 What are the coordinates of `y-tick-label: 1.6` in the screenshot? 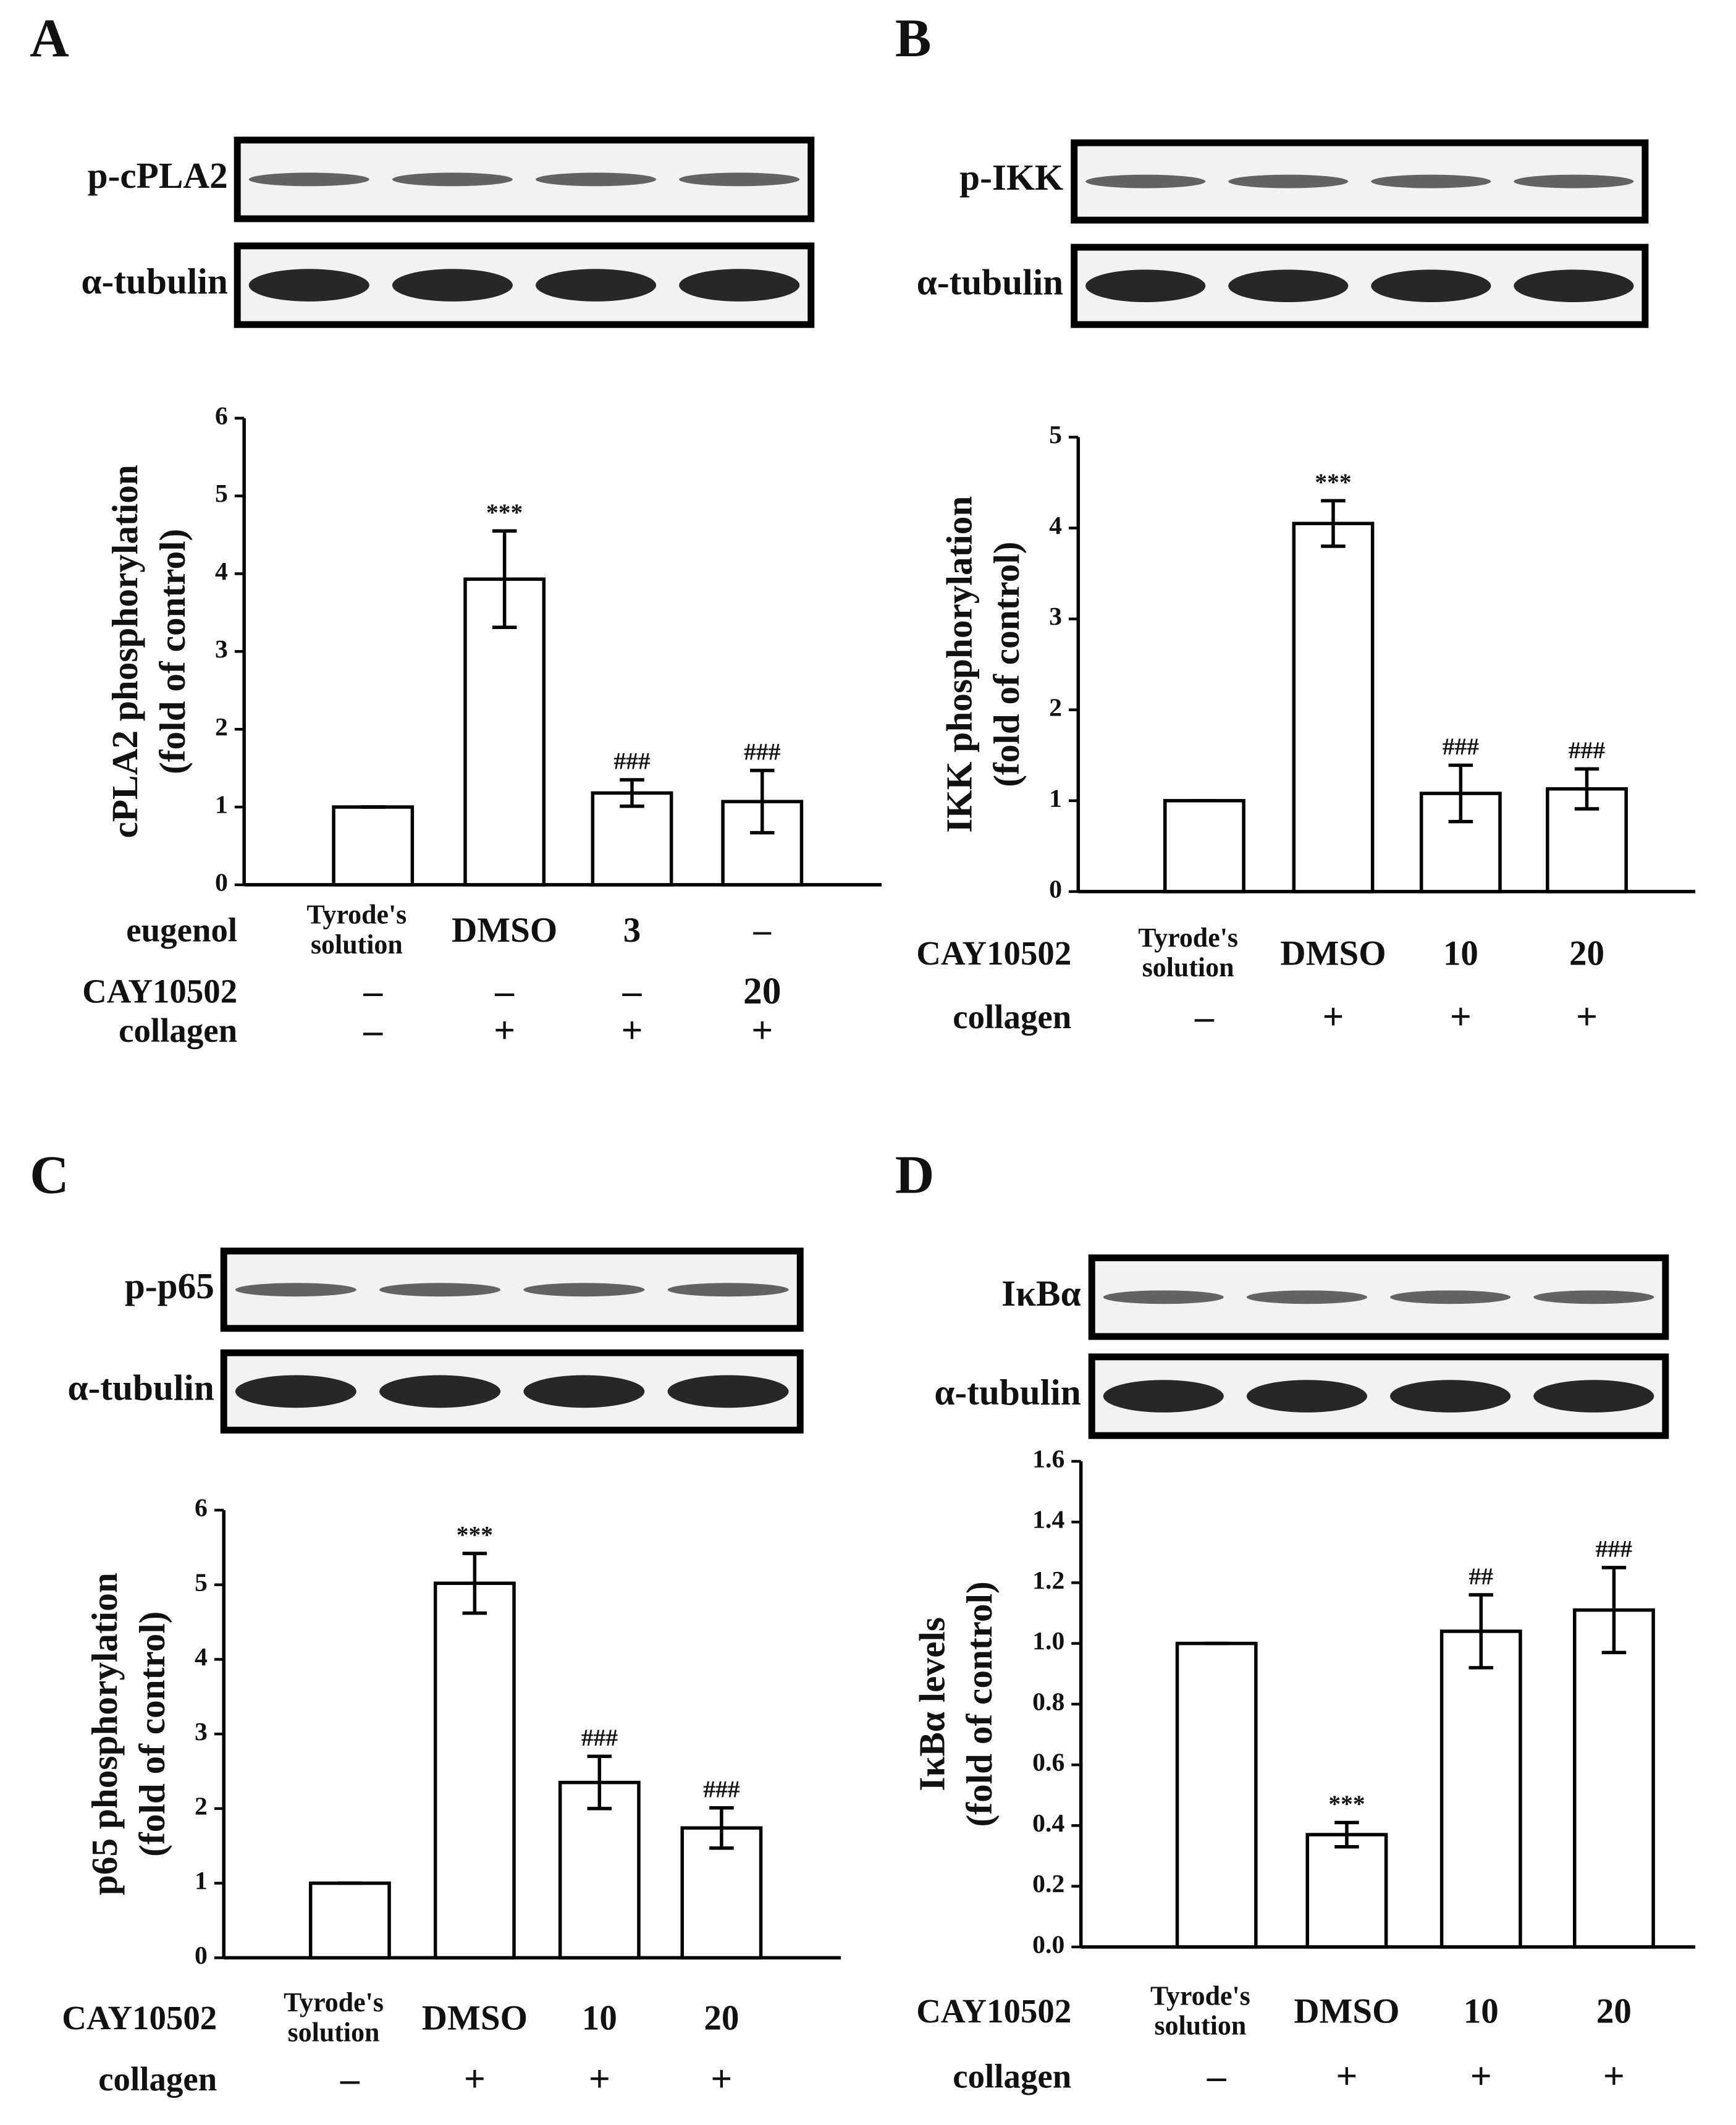 It's located at (1048, 1459).